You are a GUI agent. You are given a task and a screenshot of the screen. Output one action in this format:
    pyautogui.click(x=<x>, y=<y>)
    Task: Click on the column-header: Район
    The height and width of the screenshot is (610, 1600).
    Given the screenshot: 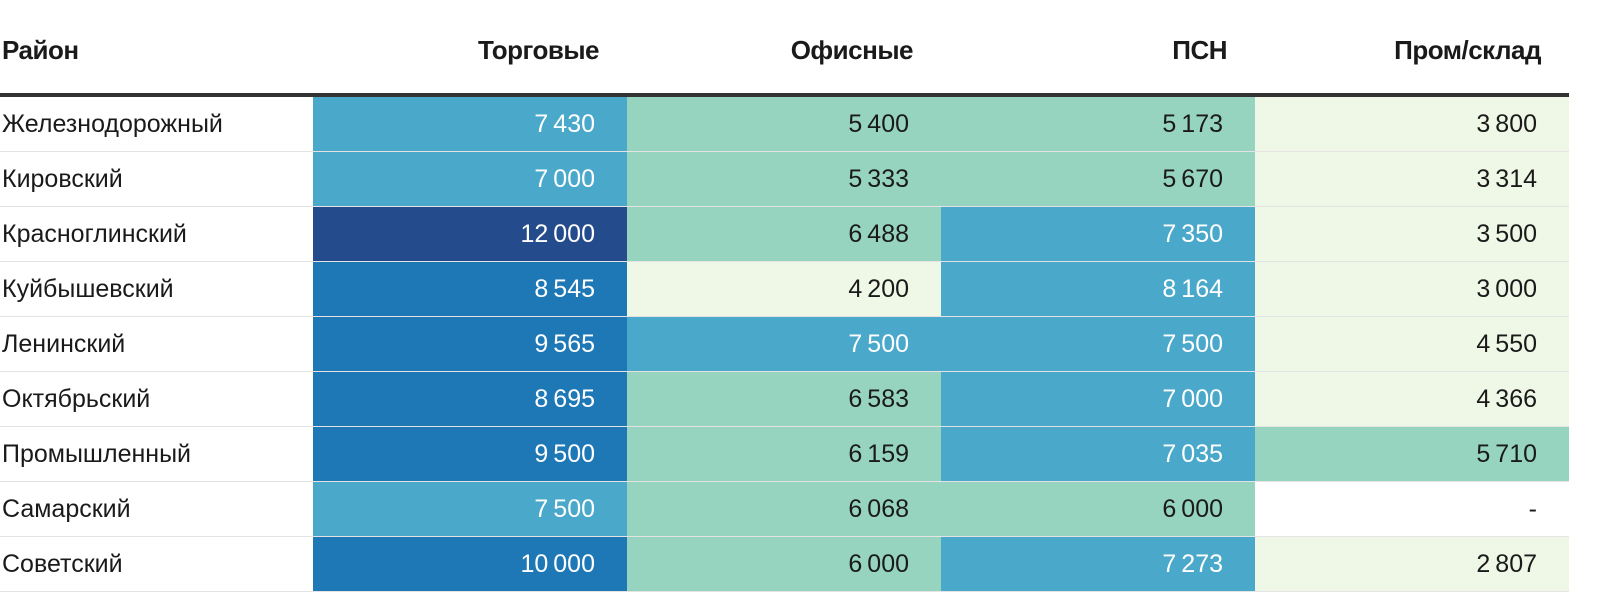 What is the action you would take?
    pyautogui.click(x=156, y=48)
    